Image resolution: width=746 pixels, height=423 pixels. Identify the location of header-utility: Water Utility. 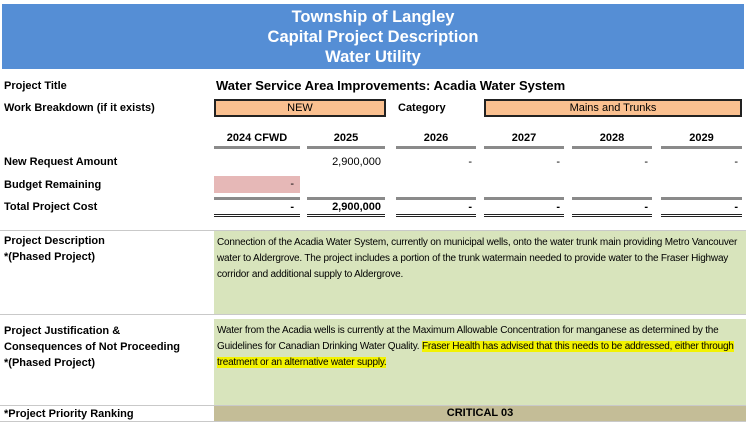
(373, 57).